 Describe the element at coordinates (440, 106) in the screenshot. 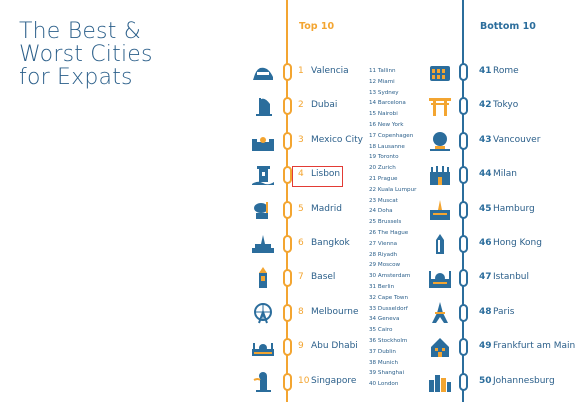

I see `torii-gate-icon` at that location.